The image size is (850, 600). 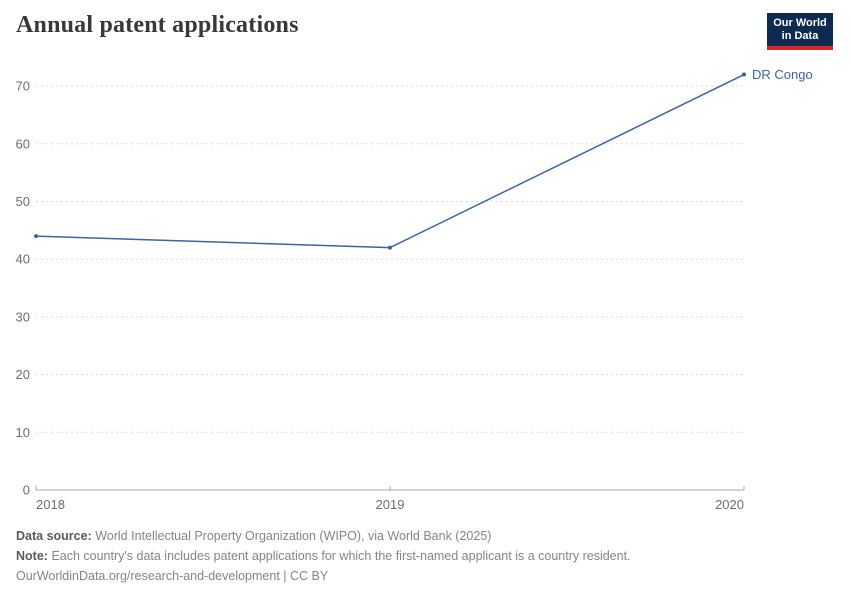 I want to click on owid-logo-box: Our World in Data, so click(x=800, y=29).